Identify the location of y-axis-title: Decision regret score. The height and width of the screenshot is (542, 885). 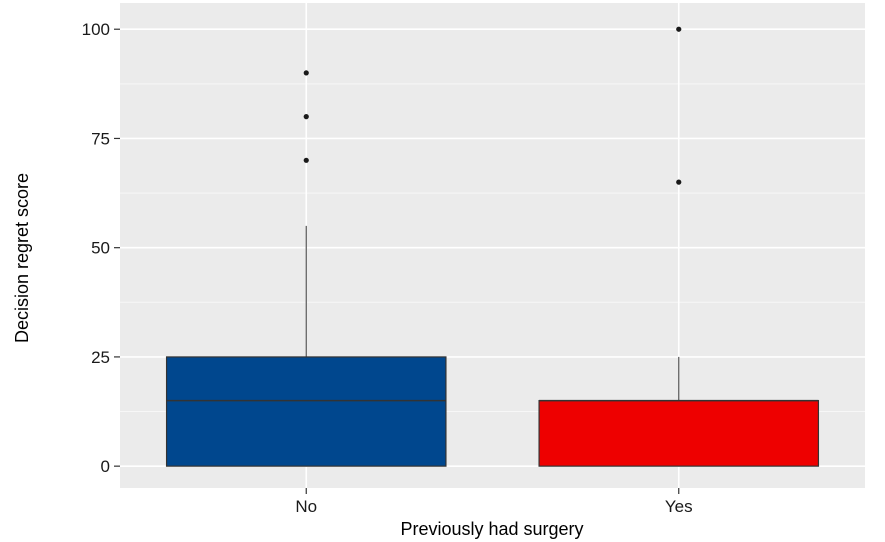
(22, 258).